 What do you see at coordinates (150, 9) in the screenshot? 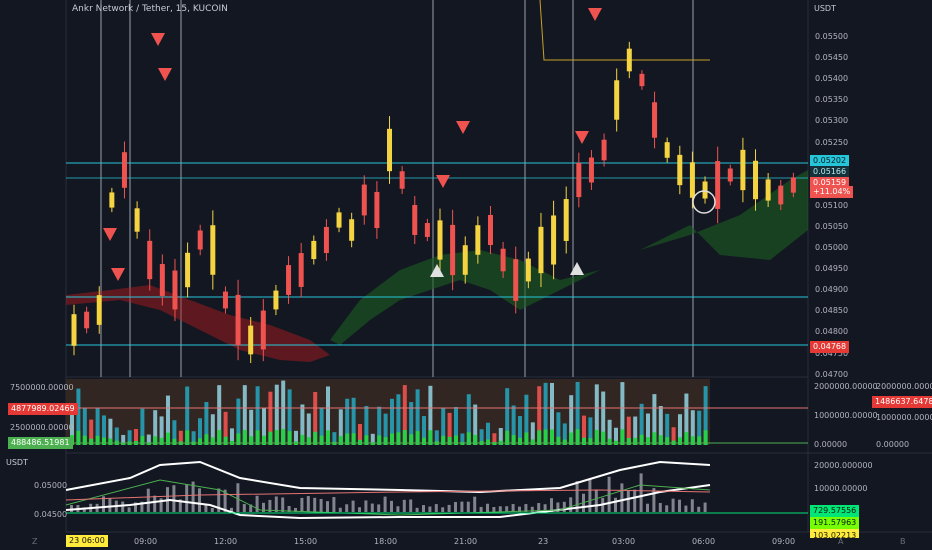
I see `symbol-title: Ankr Network / Tether, 15, KUCOIN` at bounding box center [150, 9].